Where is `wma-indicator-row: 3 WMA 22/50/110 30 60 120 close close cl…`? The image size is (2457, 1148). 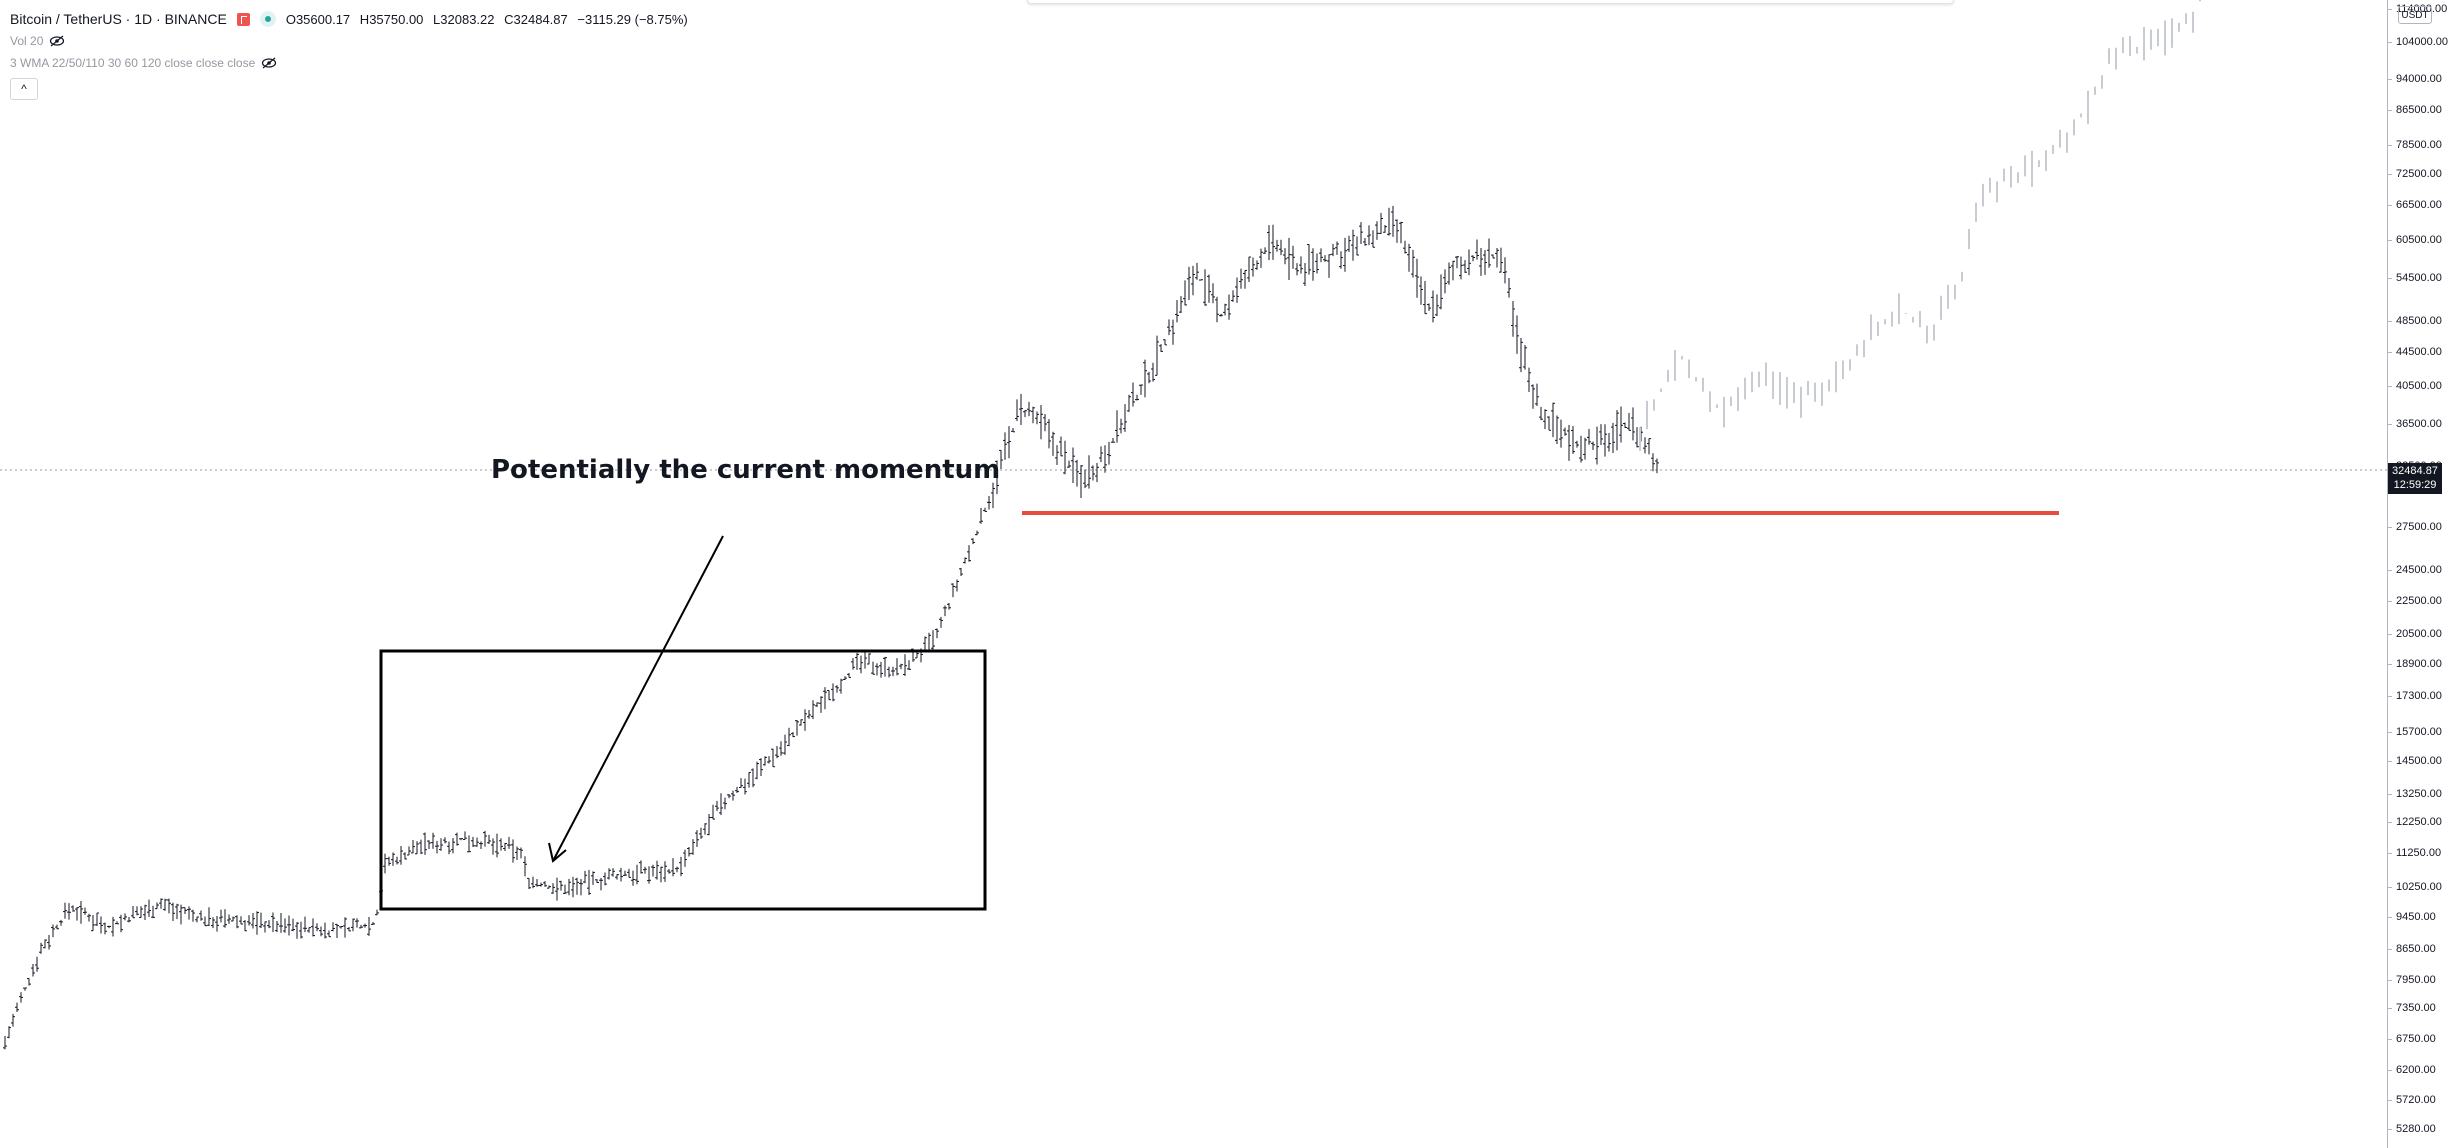
wma-indicator-row: 3 WMA 22/50/110 30 60 120 close close cl… is located at coordinates (352, 63).